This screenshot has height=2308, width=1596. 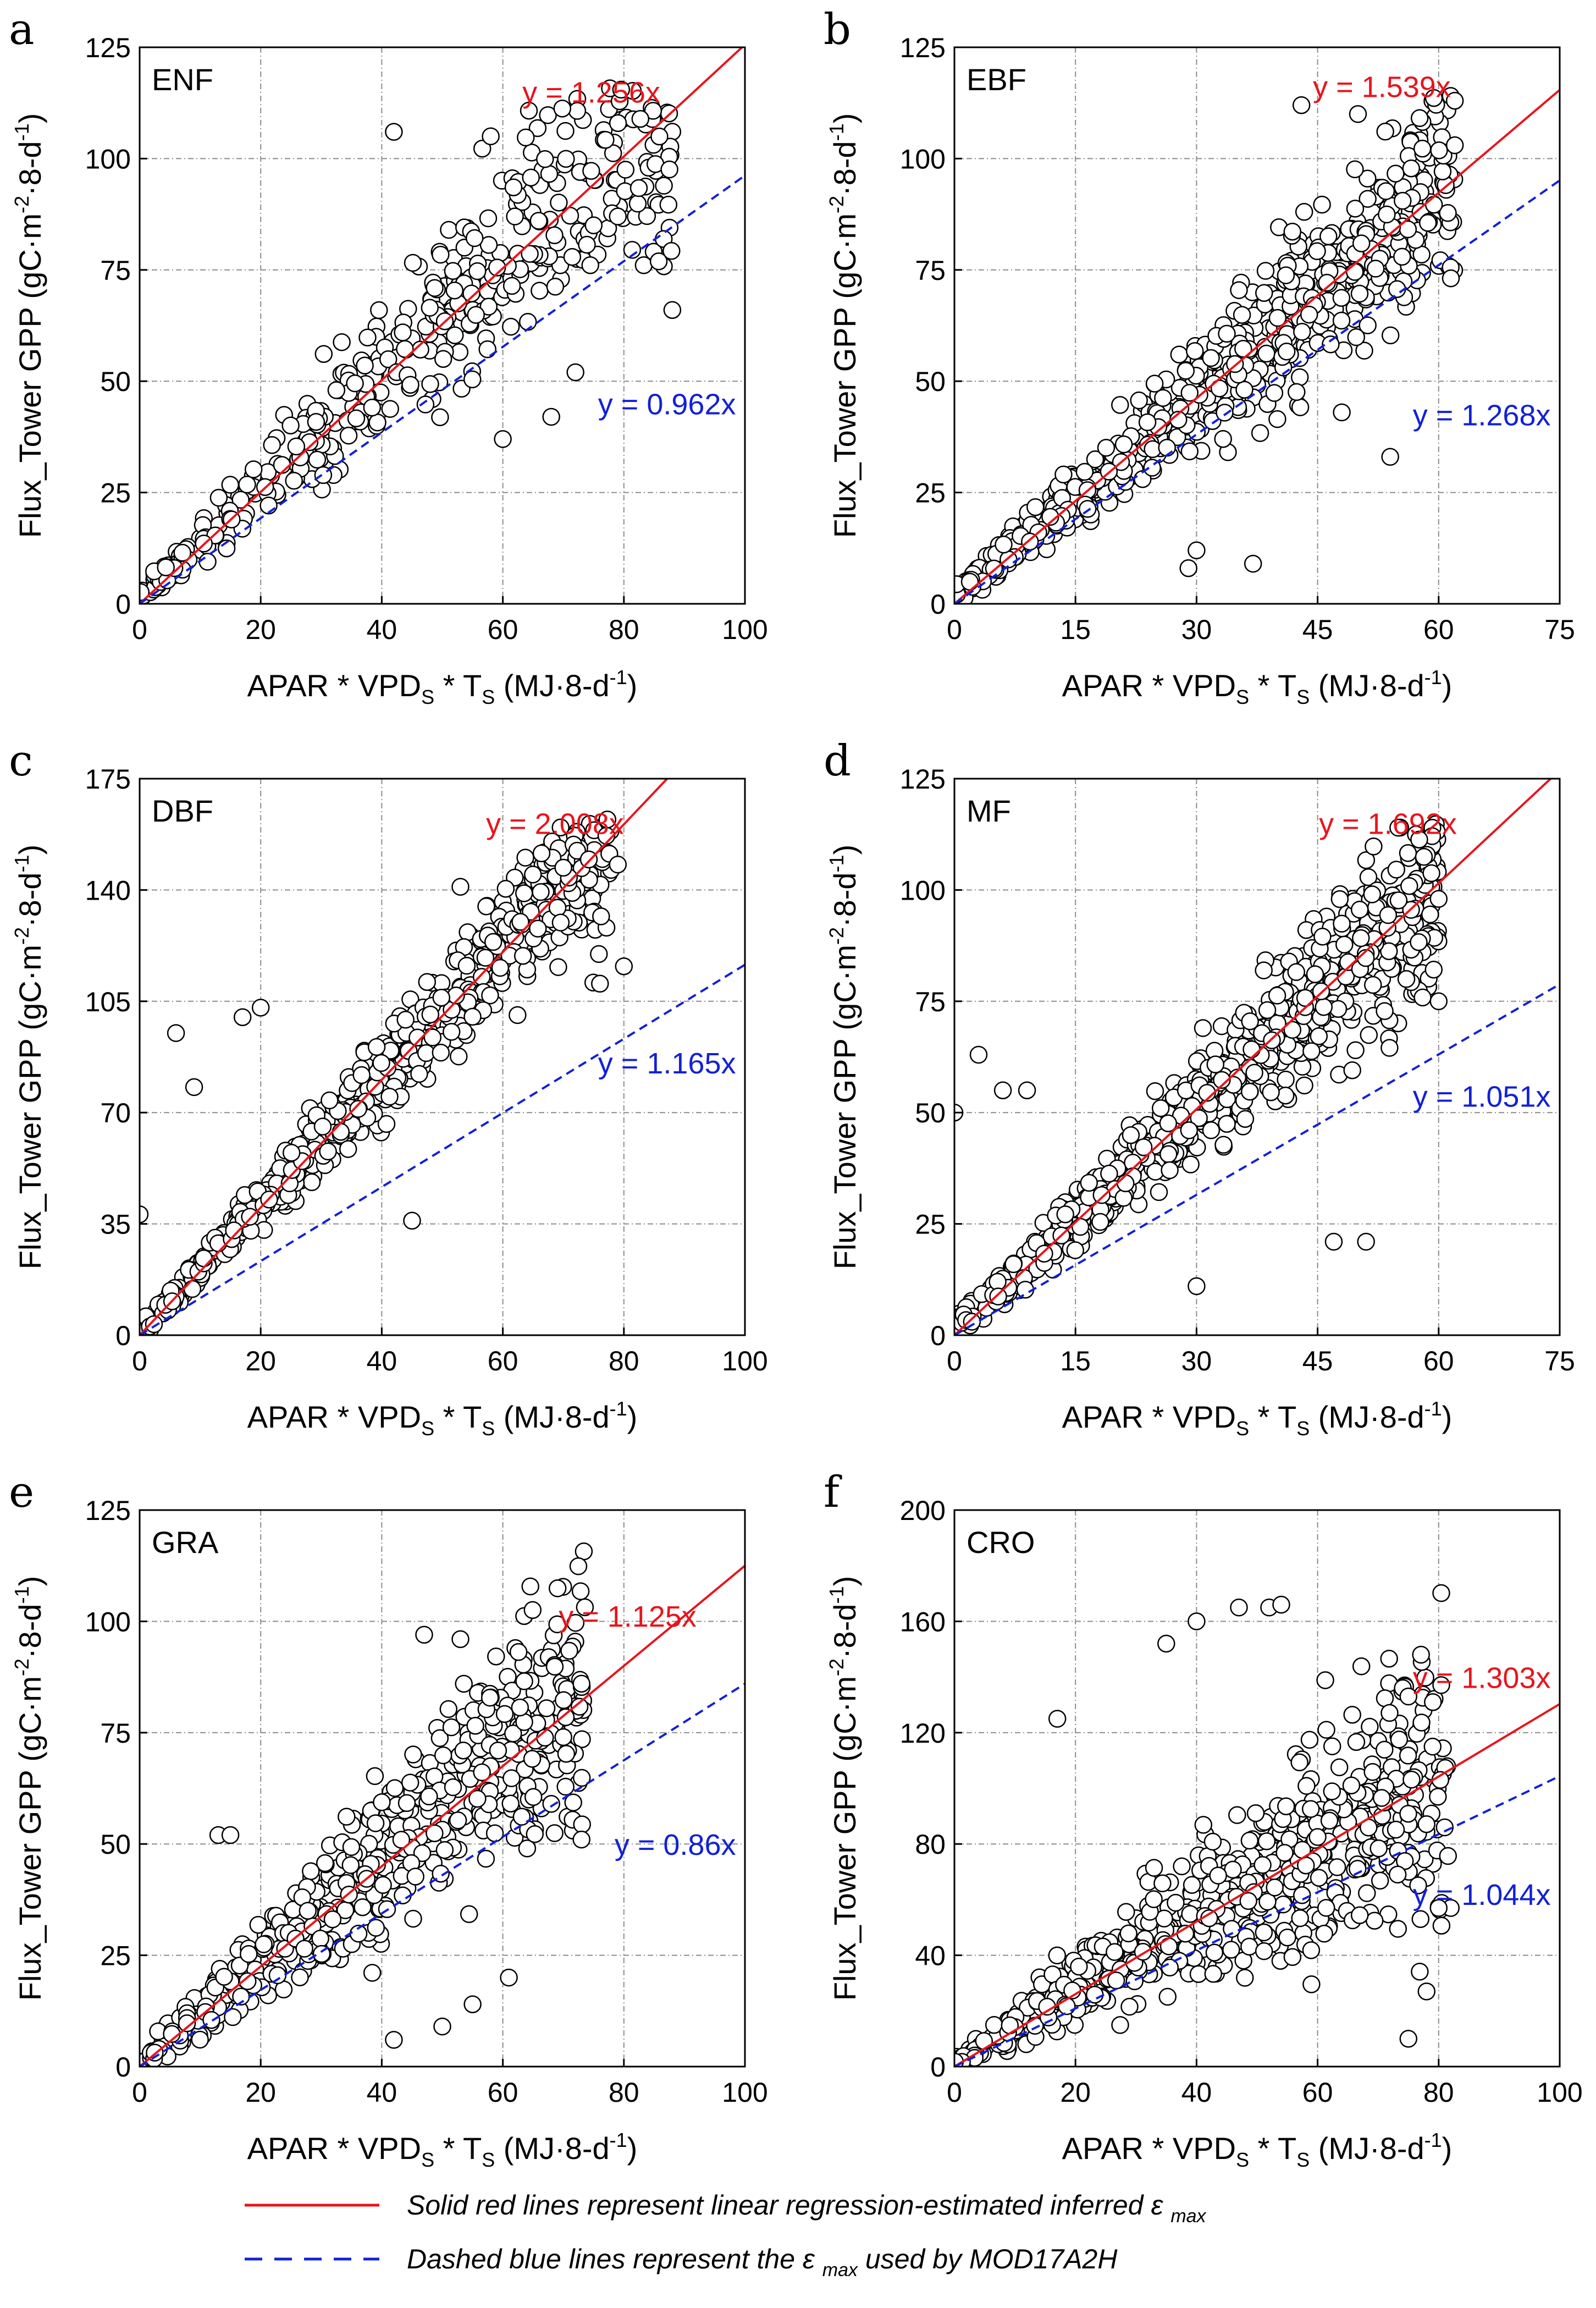 What do you see at coordinates (123, 605) in the screenshot?
I see `y-tick-label: 0` at bounding box center [123, 605].